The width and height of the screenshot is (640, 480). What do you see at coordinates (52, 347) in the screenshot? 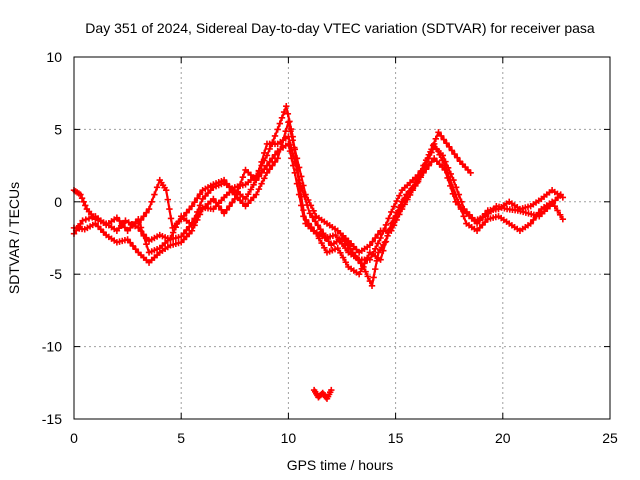
I see `y-tick-label: -10` at bounding box center [52, 347].